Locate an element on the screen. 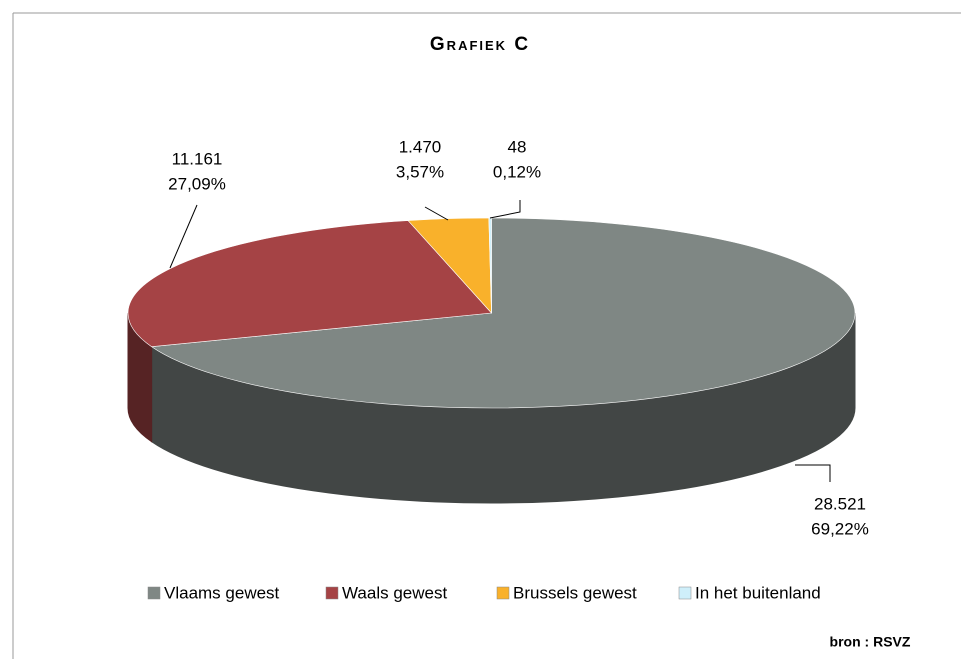 This screenshot has height=659, width=961. percentage-label: 0,12% is located at coordinates (517, 171).